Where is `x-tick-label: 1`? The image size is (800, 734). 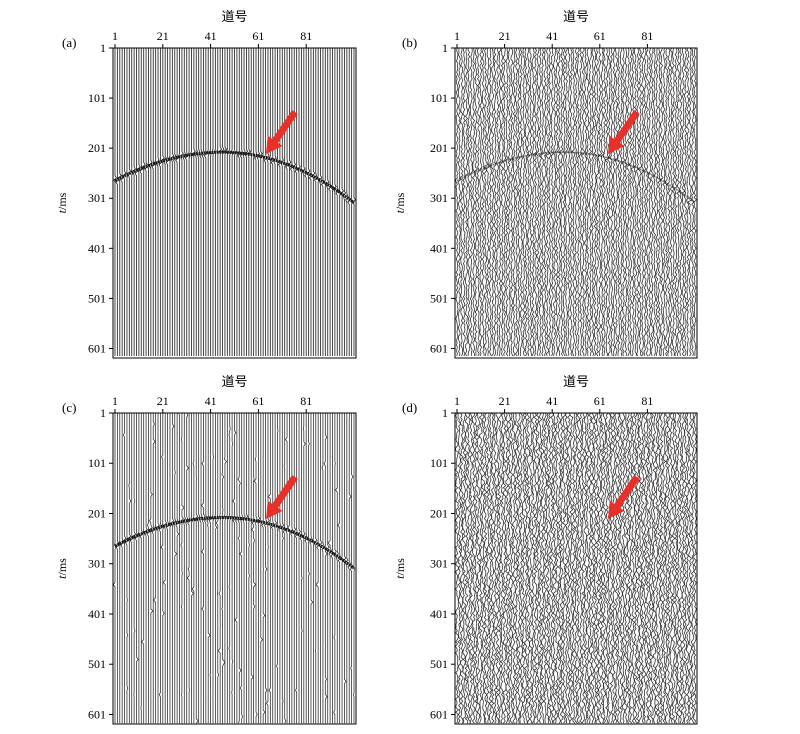 x-tick-label: 1 is located at coordinates (115, 36).